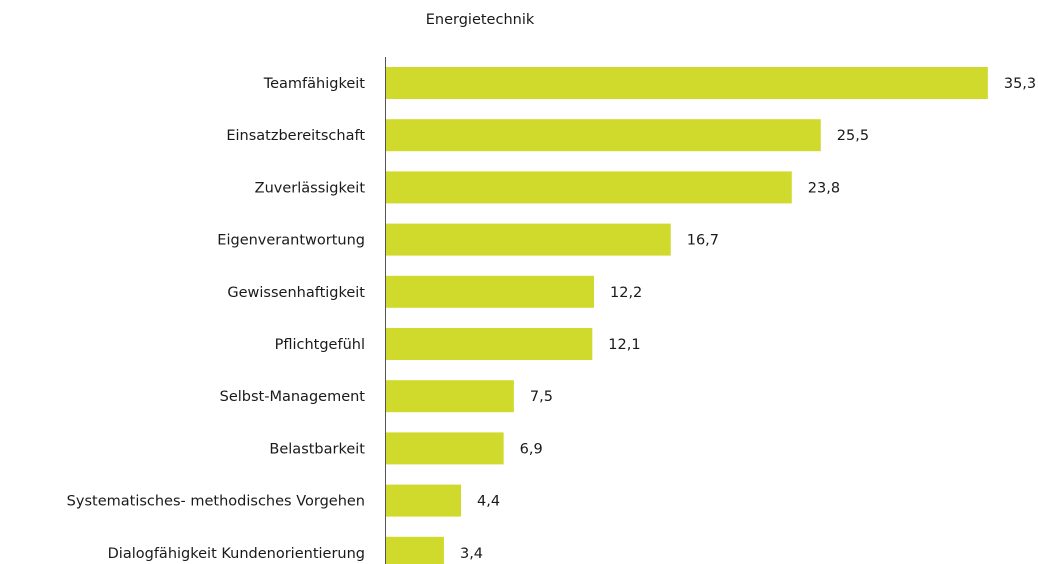 The width and height of the screenshot is (1038, 564). Describe the element at coordinates (824, 188) in the screenshot. I see `value-label: 23,8` at that location.